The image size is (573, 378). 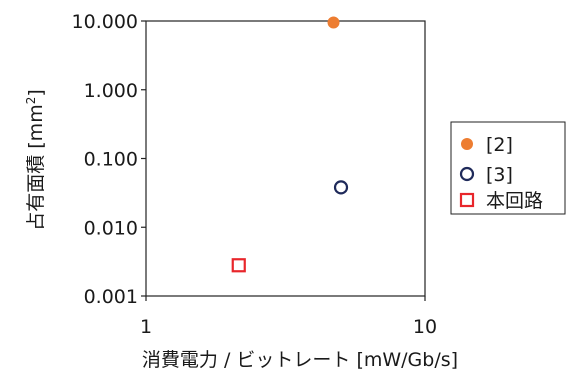 I want to click on y-tick-label: 10.000, so click(x=105, y=22).